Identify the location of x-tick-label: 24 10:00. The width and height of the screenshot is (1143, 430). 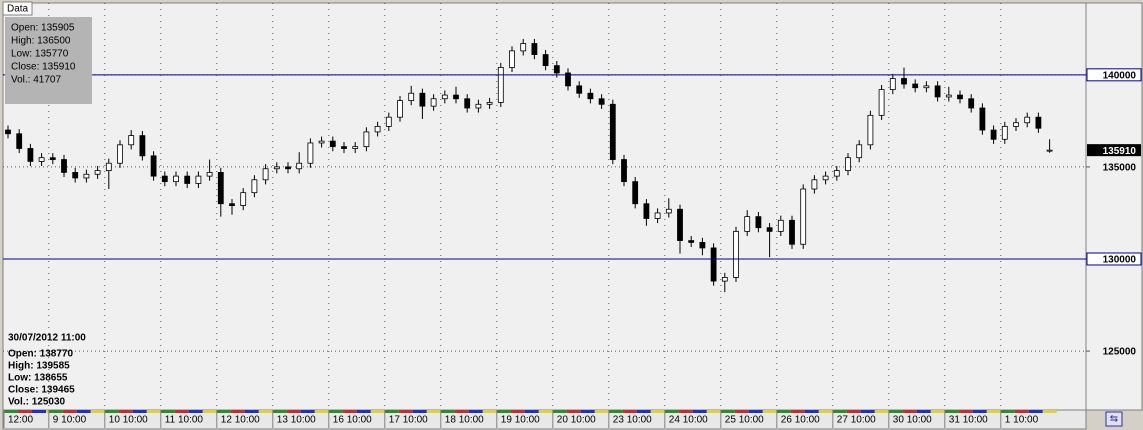
(688, 420).